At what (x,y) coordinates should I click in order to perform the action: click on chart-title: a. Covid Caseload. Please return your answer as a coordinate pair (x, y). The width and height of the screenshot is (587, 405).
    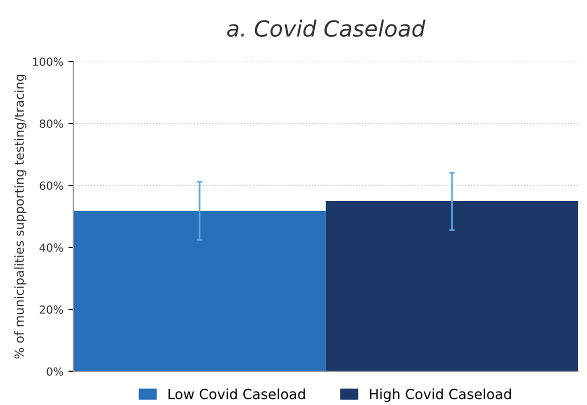
    Looking at the image, I should click on (326, 28).